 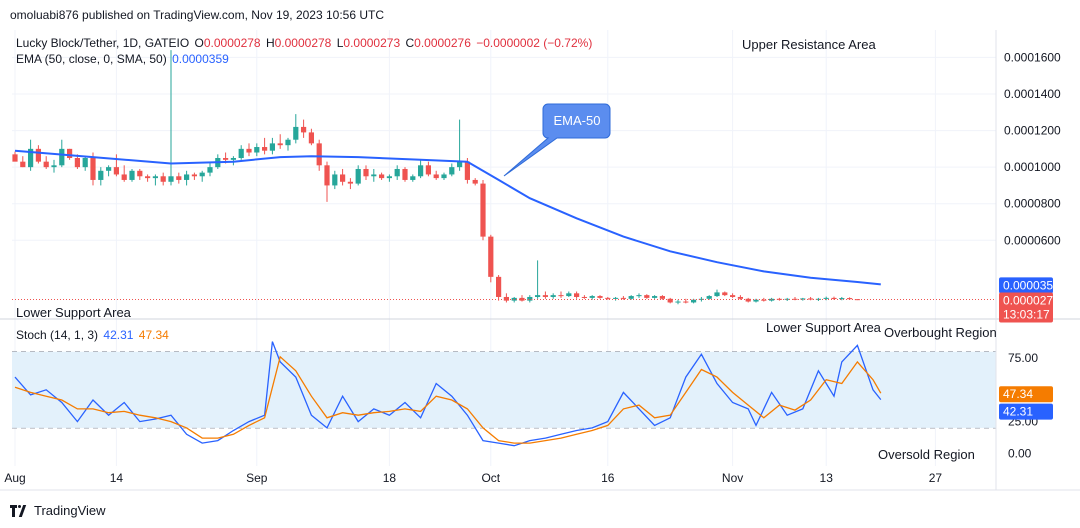 I want to click on time-tick-label: 18, so click(x=390, y=478).